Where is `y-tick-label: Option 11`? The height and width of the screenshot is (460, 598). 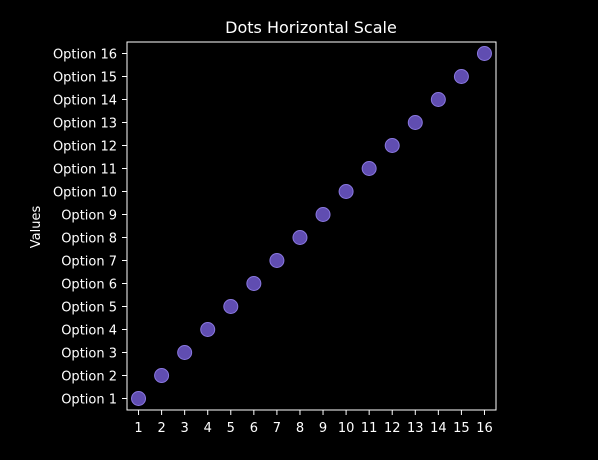 y-tick-label: Option 11 is located at coordinates (85, 170).